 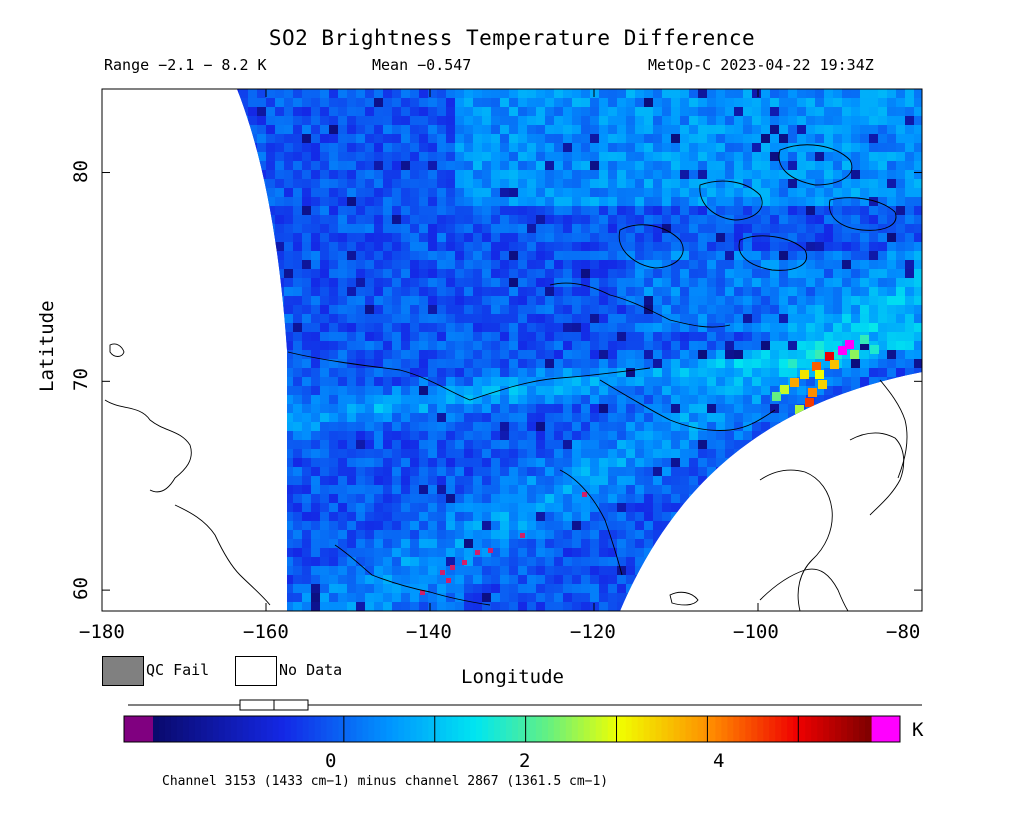 I want to click on plume-hotspot-pixel, so click(x=804, y=374).